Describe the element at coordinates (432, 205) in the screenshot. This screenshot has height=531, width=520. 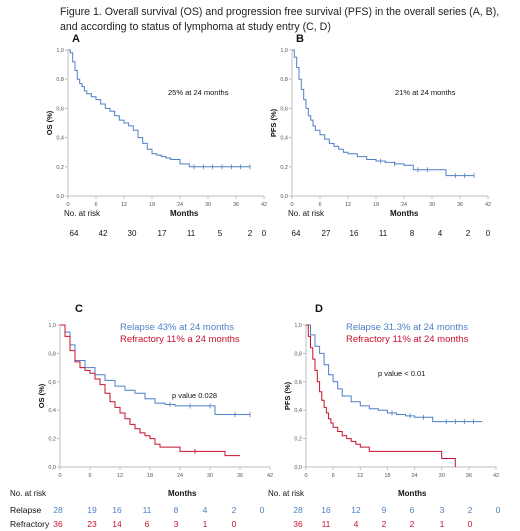
I see `panel-b-xtick-label: 30` at that location.